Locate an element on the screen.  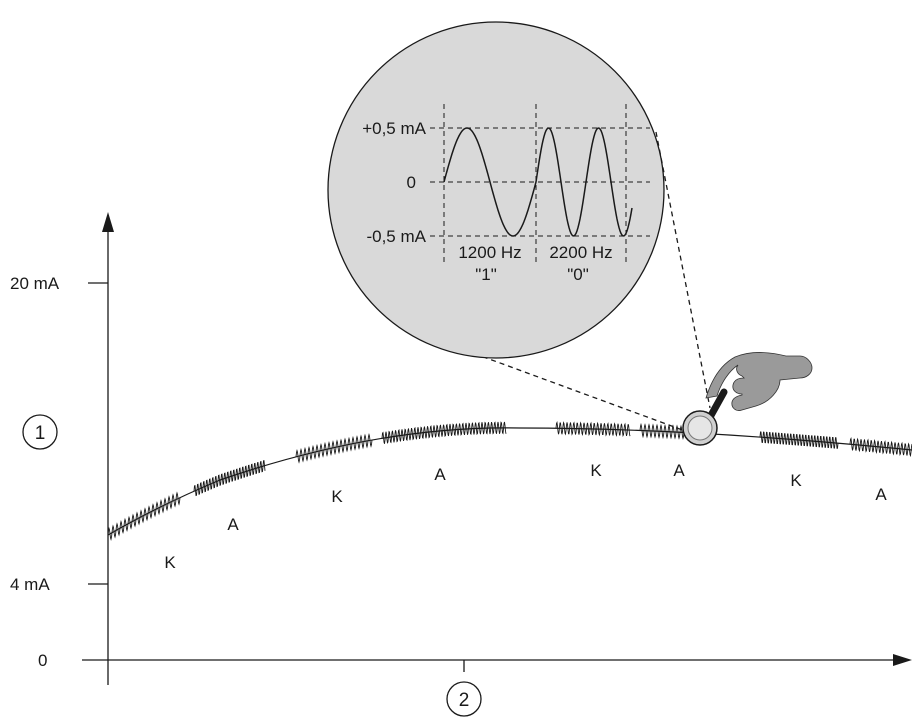
analog-signal-curve is located at coordinates (509, 481).